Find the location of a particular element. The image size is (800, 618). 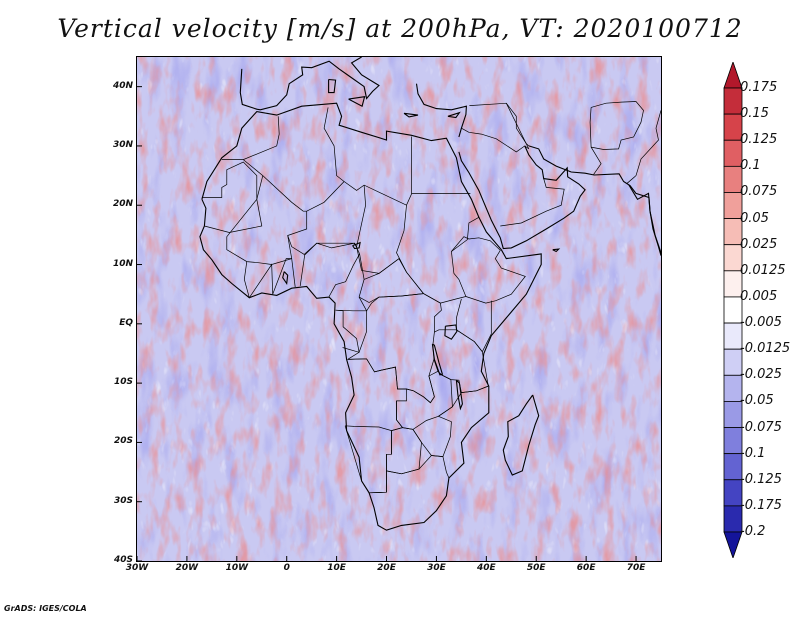

lat-tick-label: 40N is located at coordinates (122, 85).